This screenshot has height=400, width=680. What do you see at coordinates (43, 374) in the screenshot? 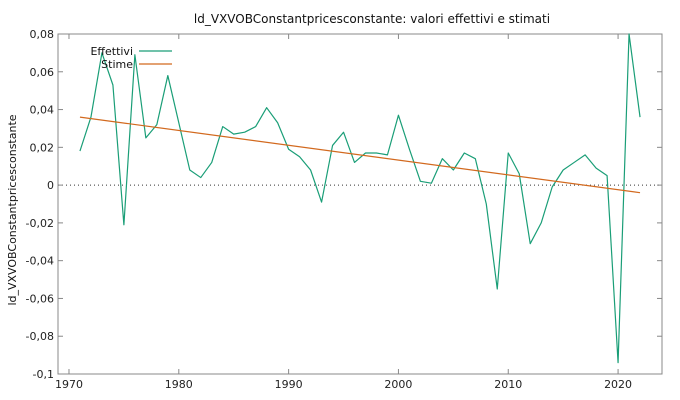
I see `y-tick-label: -0,1` at bounding box center [43, 374].